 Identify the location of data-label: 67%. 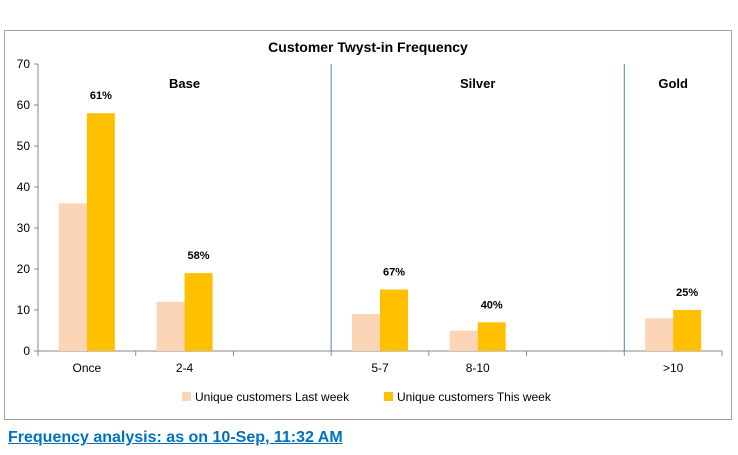
(394, 273).